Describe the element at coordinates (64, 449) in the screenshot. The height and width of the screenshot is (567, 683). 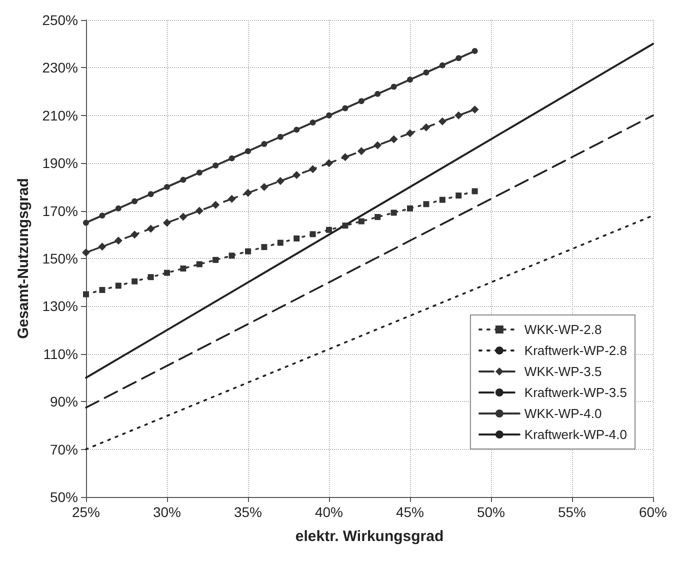
I see `y-tick-label: 70%` at that location.